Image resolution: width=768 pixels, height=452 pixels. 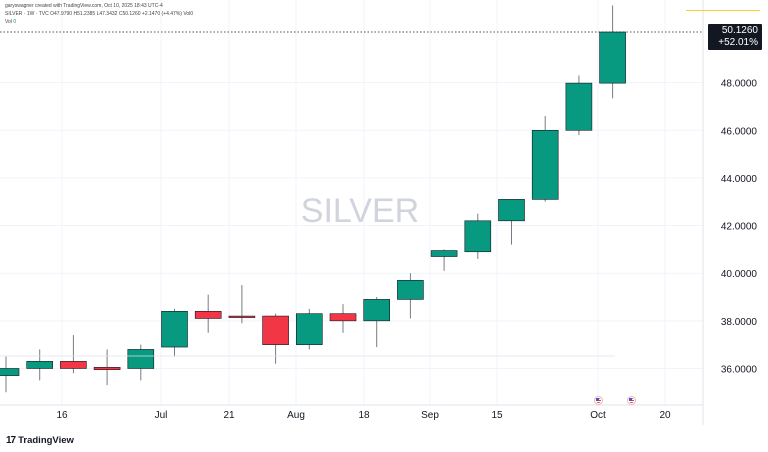 I want to click on price-tick-label: 40.0000, so click(x=739, y=274).